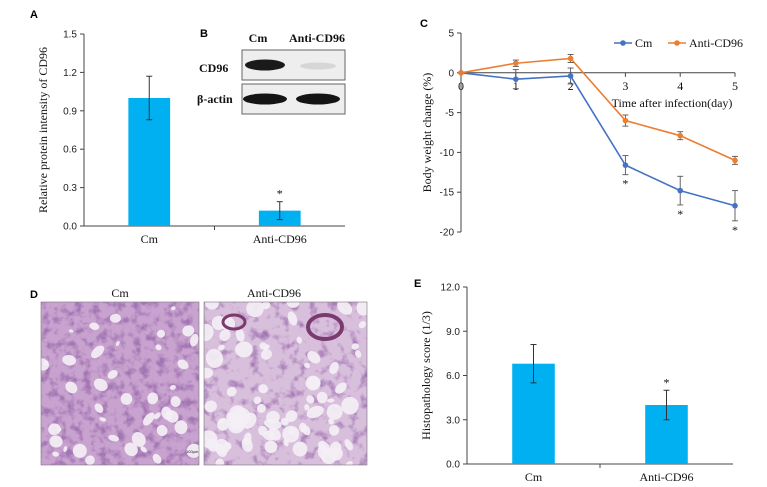  I want to click on x-category-label-0: Cm, so click(150, 239).